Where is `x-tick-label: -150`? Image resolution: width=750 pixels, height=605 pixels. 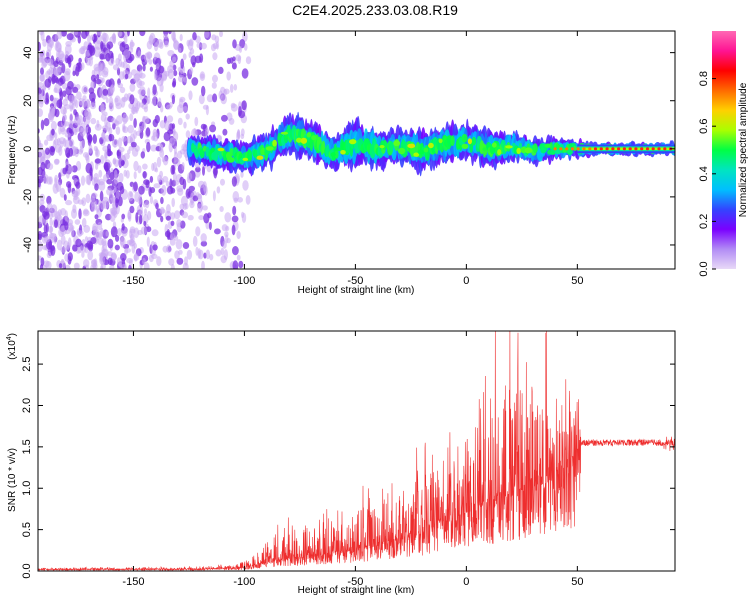
x-tick-label: -150 is located at coordinates (133, 281).